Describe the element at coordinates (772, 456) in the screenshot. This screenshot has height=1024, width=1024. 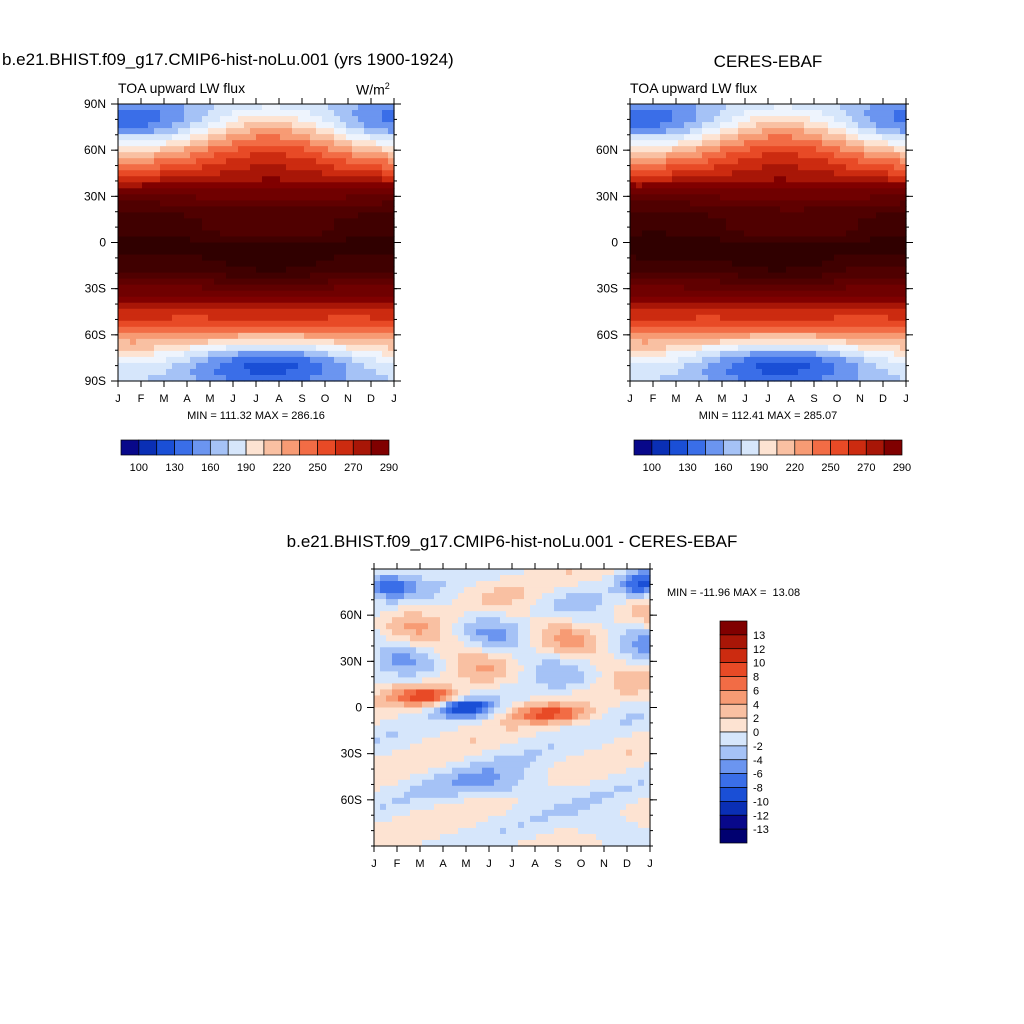
I see `panel2-colorbar: 100 130 160 190 220 250 270 290` at that location.